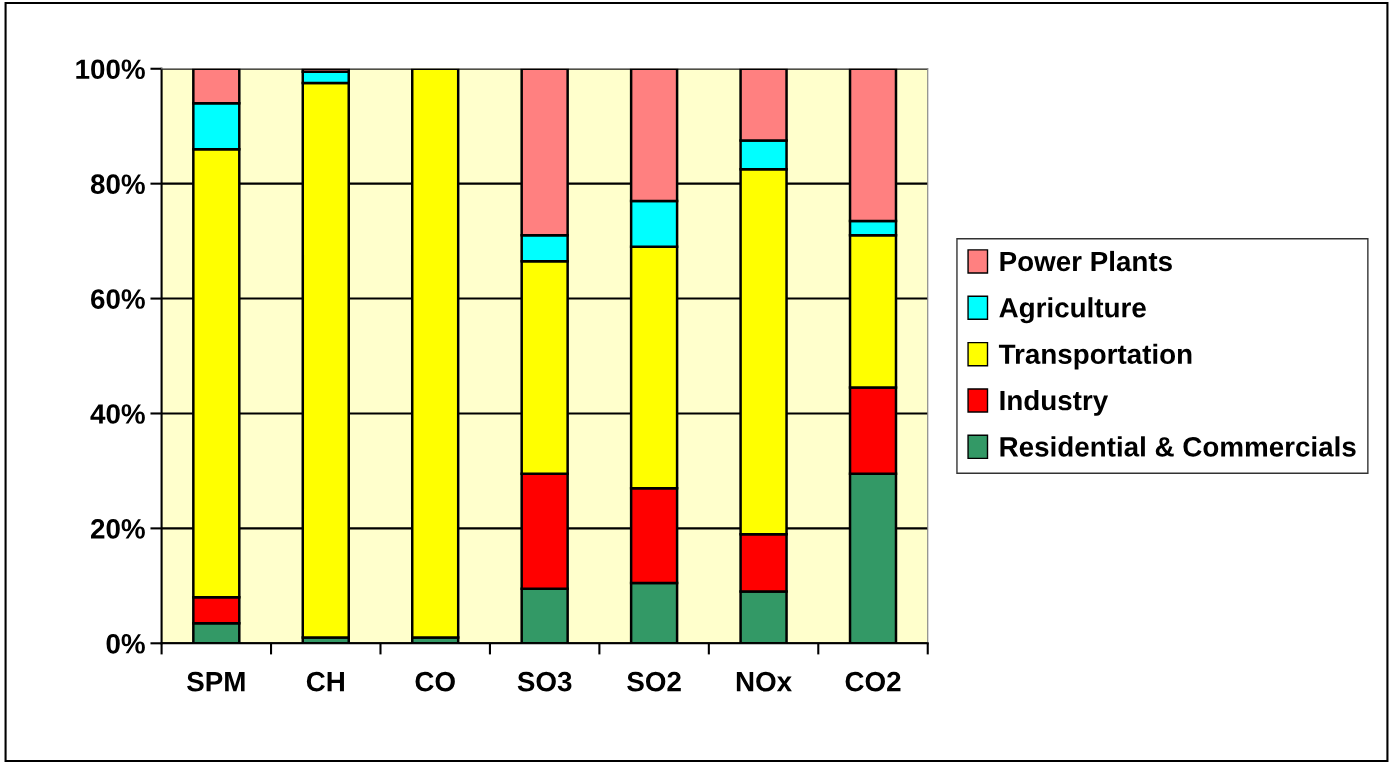 The width and height of the screenshot is (1393, 764). I want to click on x-tick-label: NOx, so click(764, 681).